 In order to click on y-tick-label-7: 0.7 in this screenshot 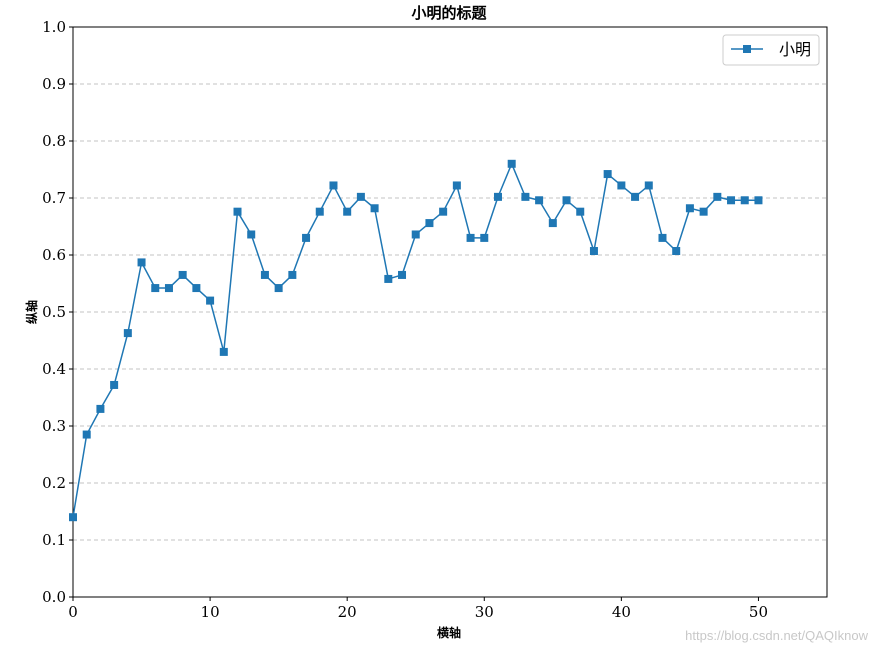, I will do `click(54, 198)`.